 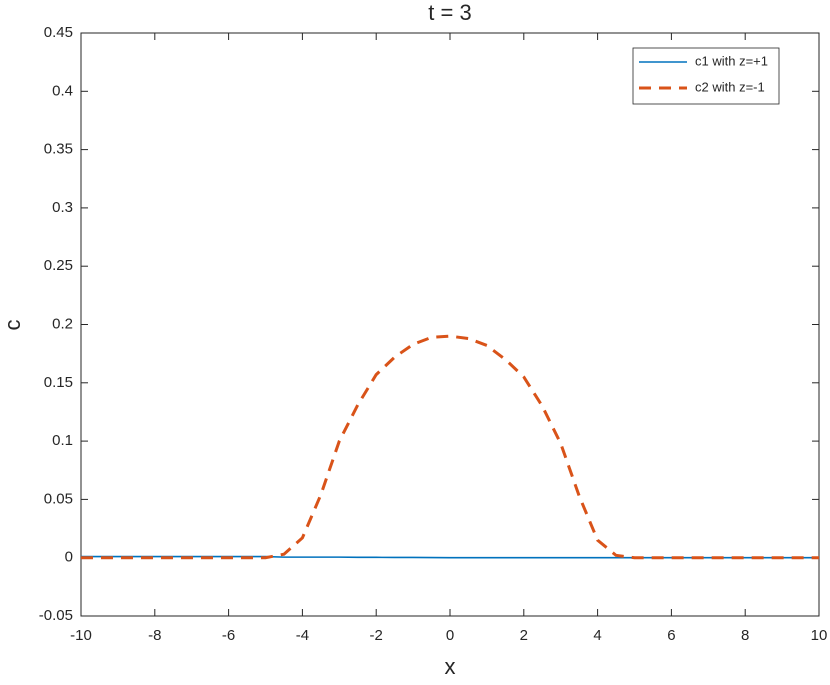 What do you see at coordinates (819, 635) in the screenshot?
I see `x-tick-label: 10` at bounding box center [819, 635].